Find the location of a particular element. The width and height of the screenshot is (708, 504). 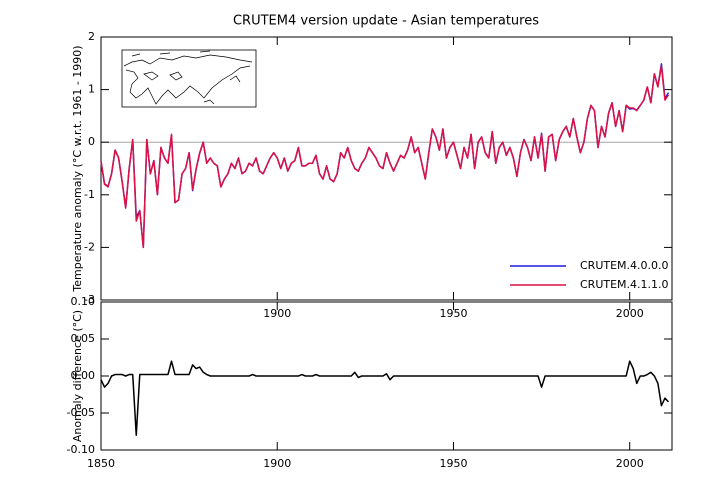

y-tick-label: 0.10 is located at coordinates (83, 301).